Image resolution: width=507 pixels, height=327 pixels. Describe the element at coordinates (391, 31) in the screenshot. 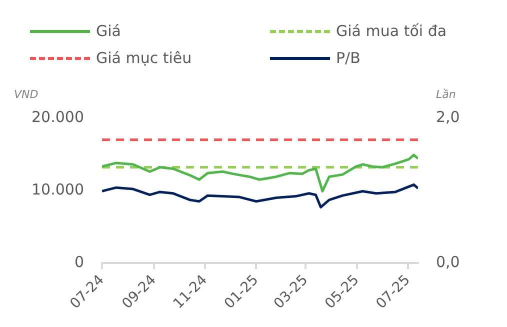

I see `legend-label: Giá mua tối đa` at that location.